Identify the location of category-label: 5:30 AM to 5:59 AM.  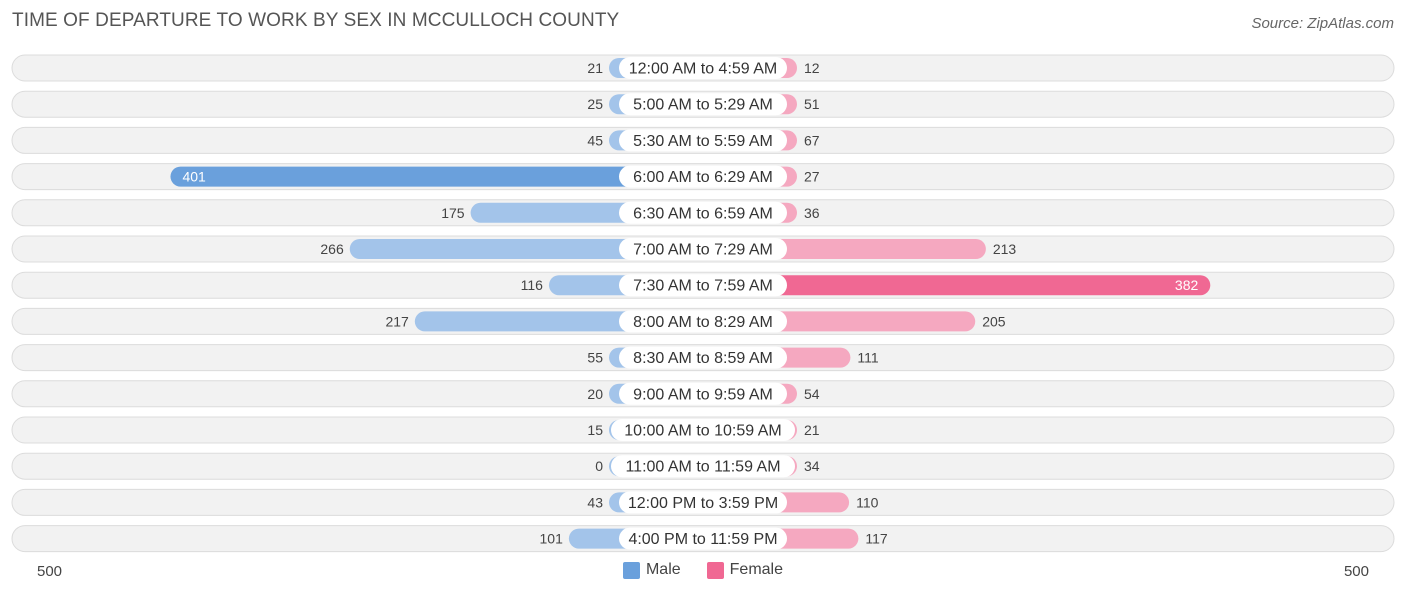
(703, 141).